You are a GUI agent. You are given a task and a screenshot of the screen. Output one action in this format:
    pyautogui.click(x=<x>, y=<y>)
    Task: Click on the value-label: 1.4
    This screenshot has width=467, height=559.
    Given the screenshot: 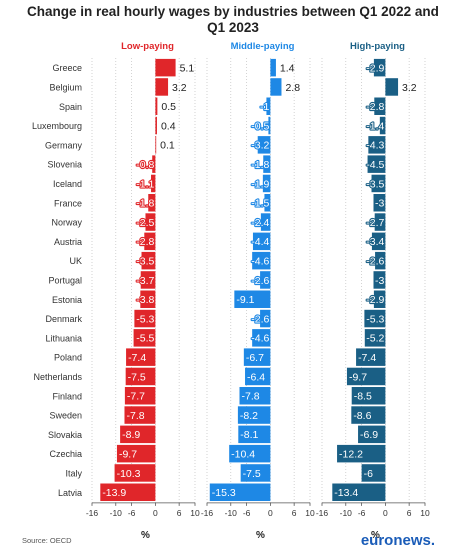 What is the action you would take?
    pyautogui.click(x=287, y=68)
    